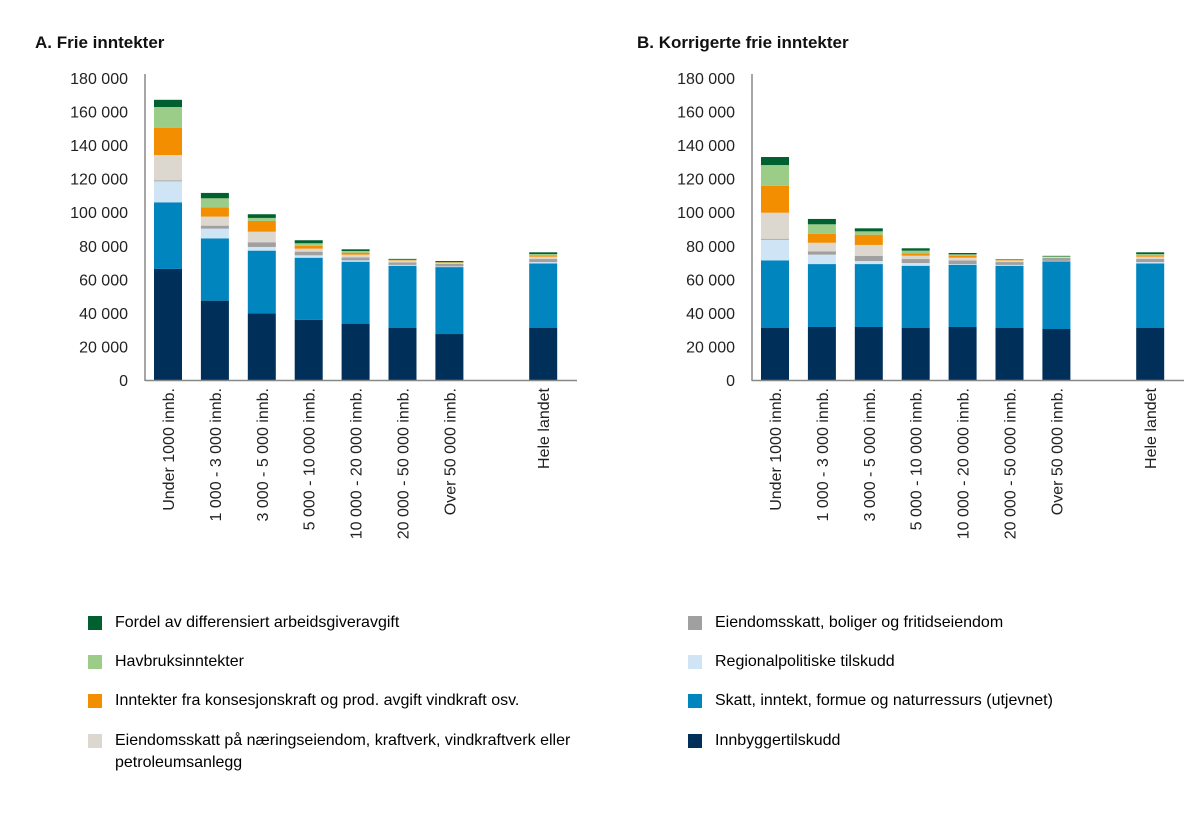 This screenshot has width=1200, height=817. Describe the element at coordinates (944, 741) in the screenshot. I see `legend-item: Innbyggertilskudd` at that location.